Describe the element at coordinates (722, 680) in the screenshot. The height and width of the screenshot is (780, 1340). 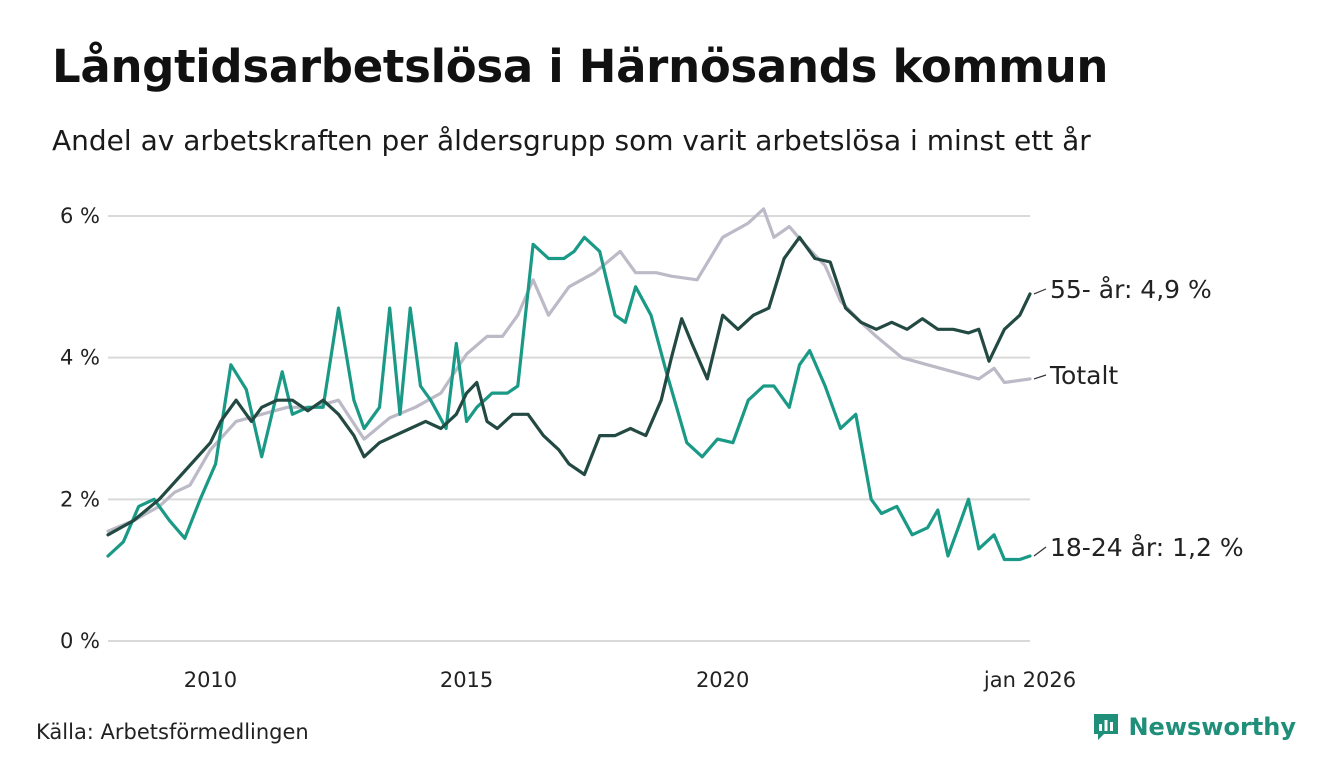
I see `x-tick-label: 2020` at that location.